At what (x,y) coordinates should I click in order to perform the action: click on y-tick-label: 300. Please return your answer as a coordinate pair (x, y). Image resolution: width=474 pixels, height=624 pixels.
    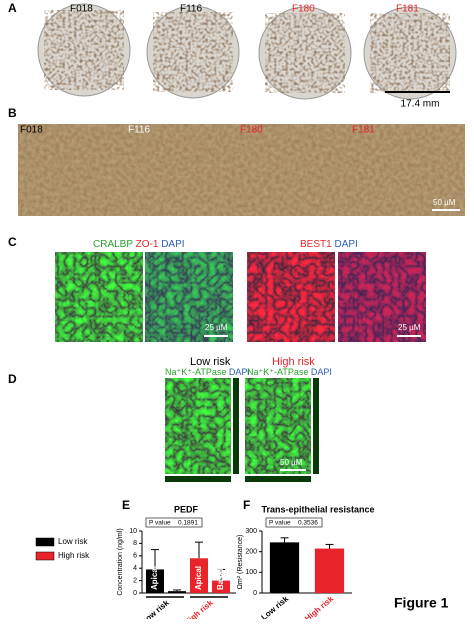
    Looking at the image, I should click on (251, 531).